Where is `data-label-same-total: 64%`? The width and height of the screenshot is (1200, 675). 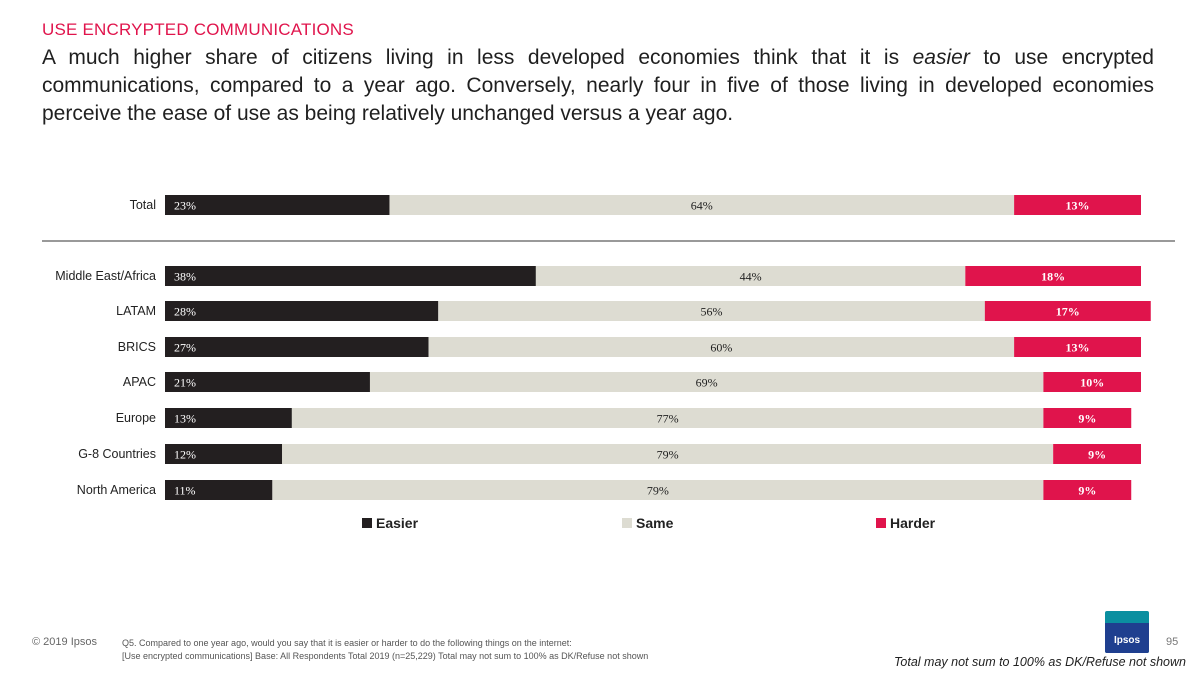 data-label-same-total: 64% is located at coordinates (702, 206).